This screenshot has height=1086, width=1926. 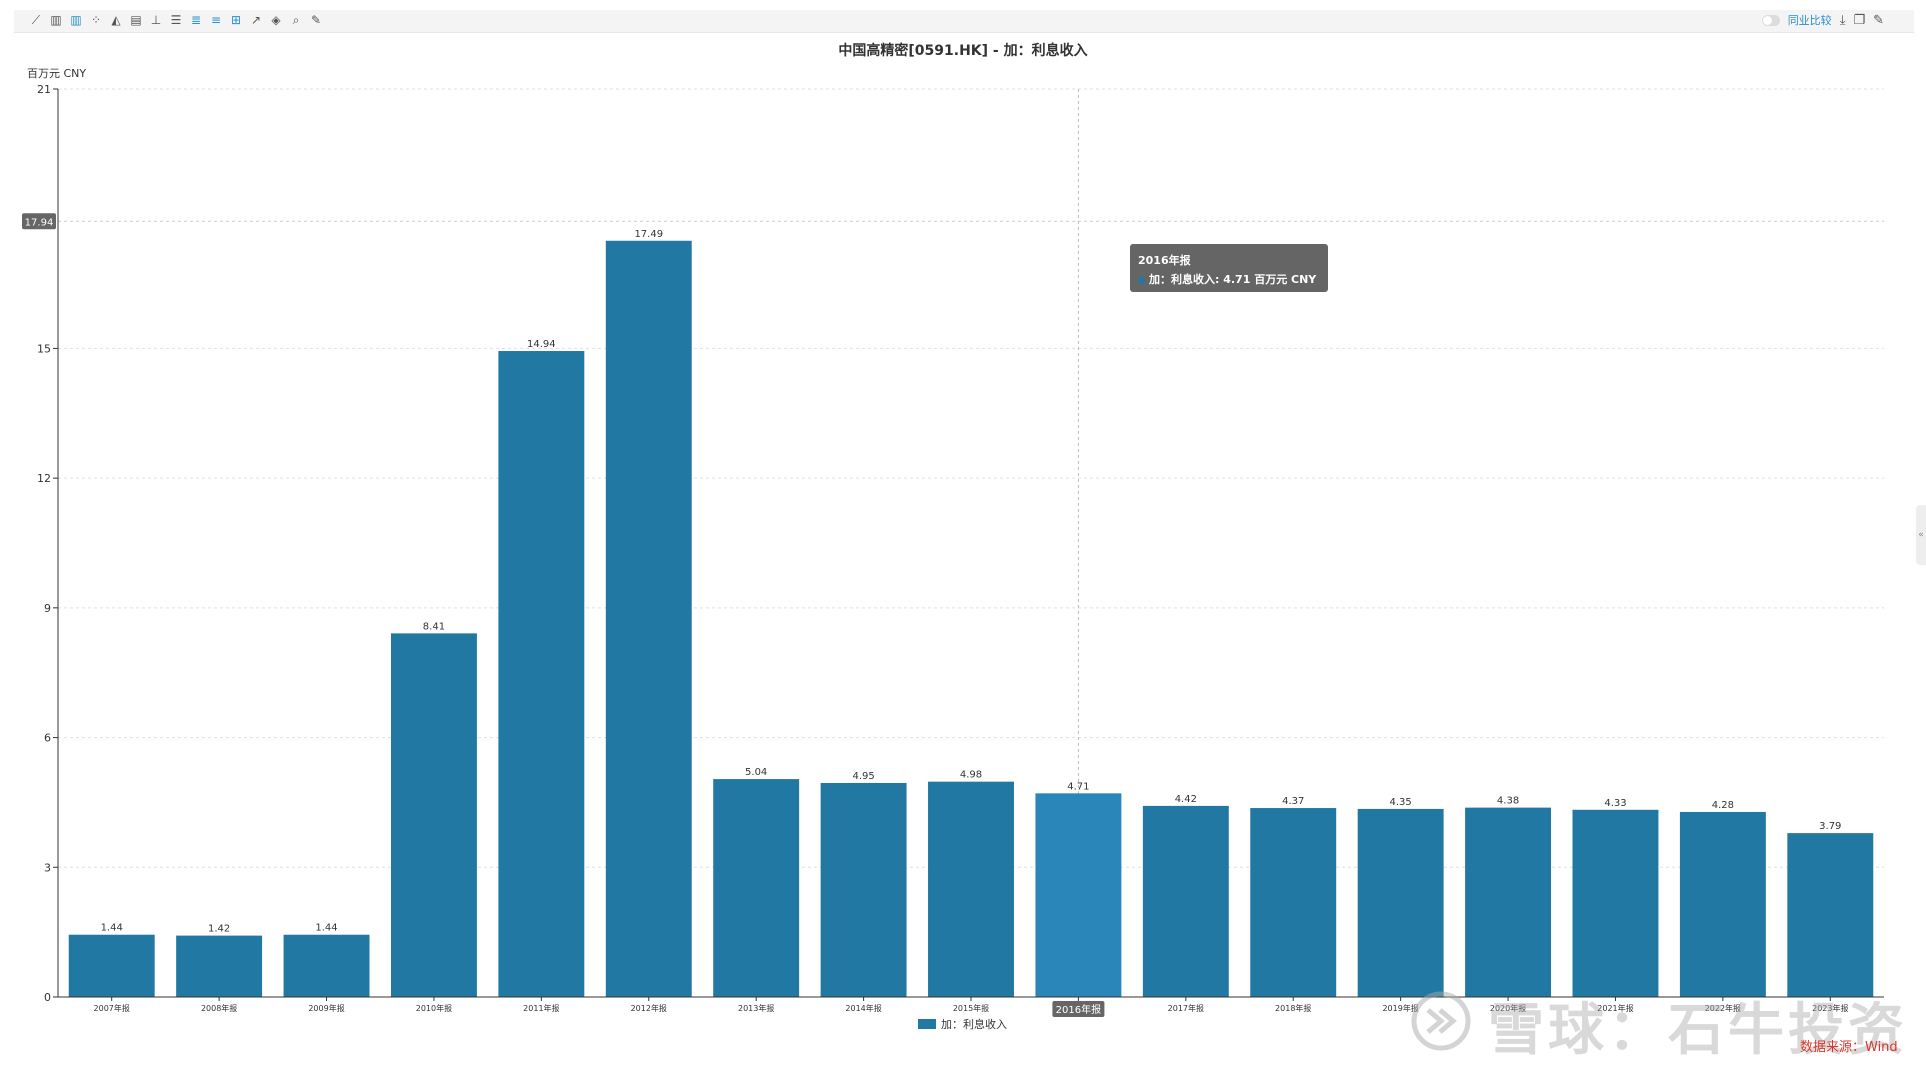 What do you see at coordinates (96, 20) in the screenshot?
I see `scatter-icon: ⁘` at bounding box center [96, 20].